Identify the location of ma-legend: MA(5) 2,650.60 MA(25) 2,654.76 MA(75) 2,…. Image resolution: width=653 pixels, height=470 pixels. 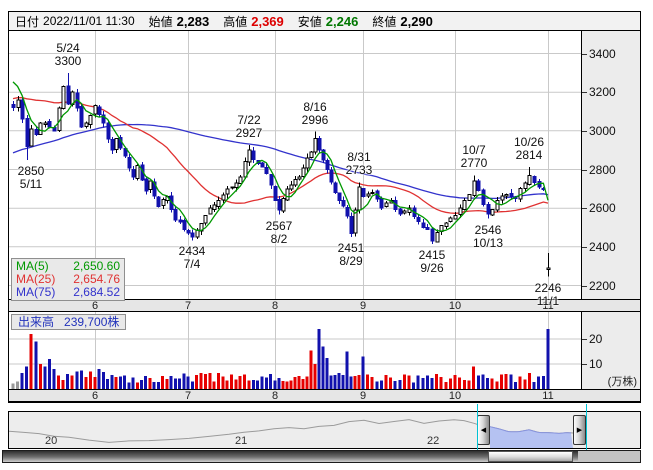
(68, 279).